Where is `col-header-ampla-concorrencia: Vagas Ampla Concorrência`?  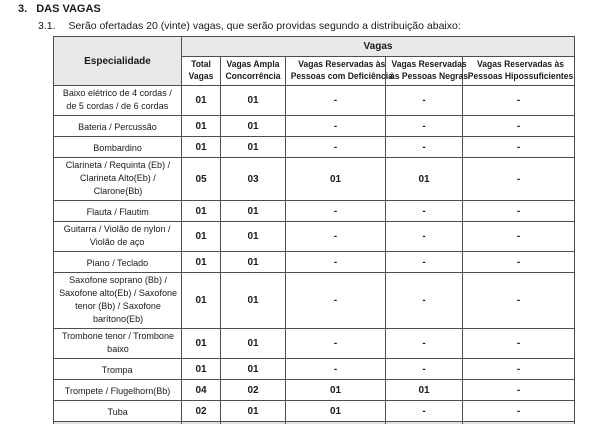 col-header-ampla-concorrencia: Vagas Ampla Concorrência is located at coordinates (253, 71).